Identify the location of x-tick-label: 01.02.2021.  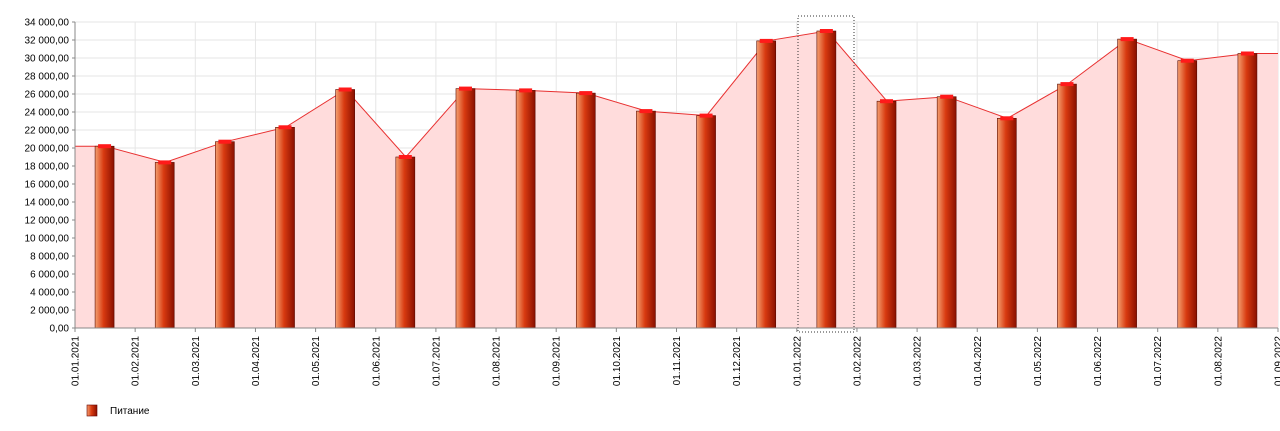
(136, 361).